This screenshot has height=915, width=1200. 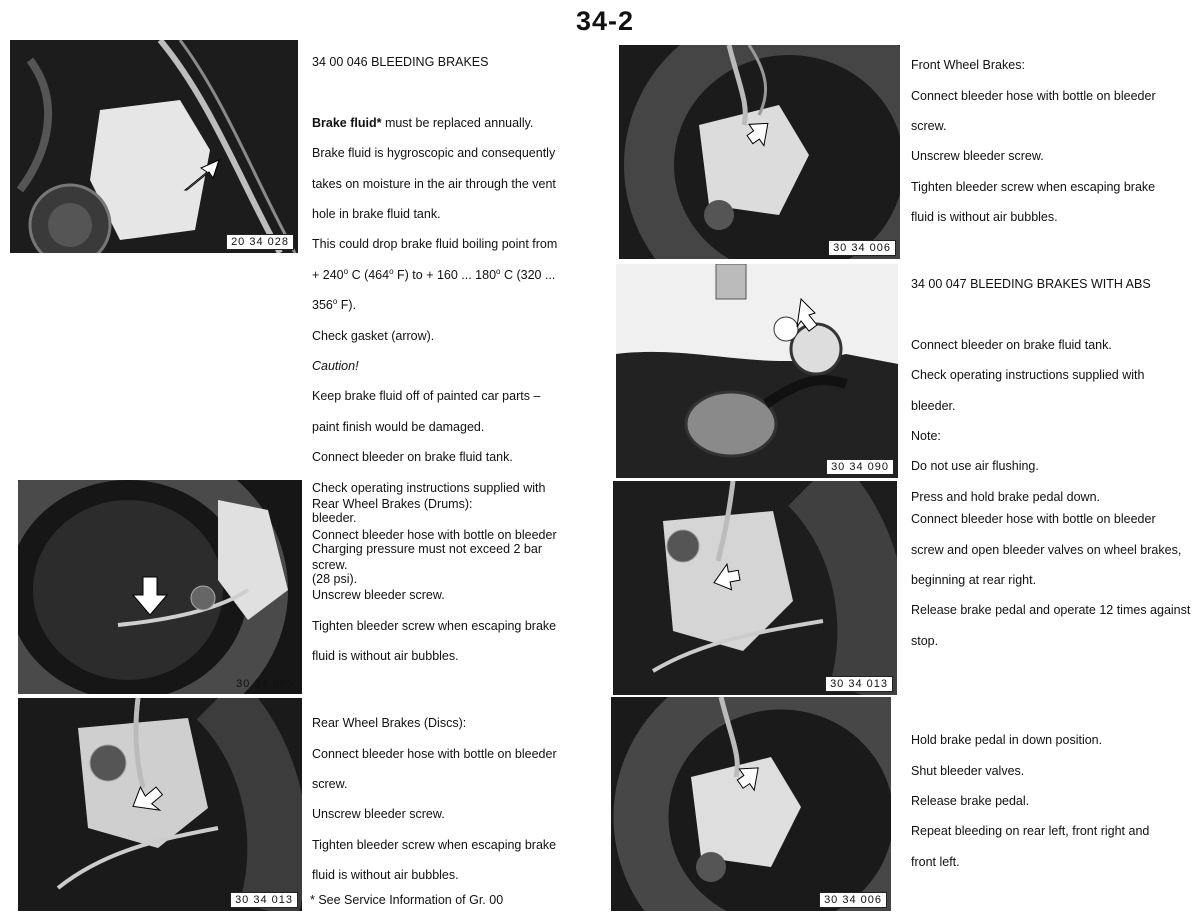 What do you see at coordinates (407, 900) in the screenshot?
I see `footnote: * See Service Information of Gr. 00` at bounding box center [407, 900].